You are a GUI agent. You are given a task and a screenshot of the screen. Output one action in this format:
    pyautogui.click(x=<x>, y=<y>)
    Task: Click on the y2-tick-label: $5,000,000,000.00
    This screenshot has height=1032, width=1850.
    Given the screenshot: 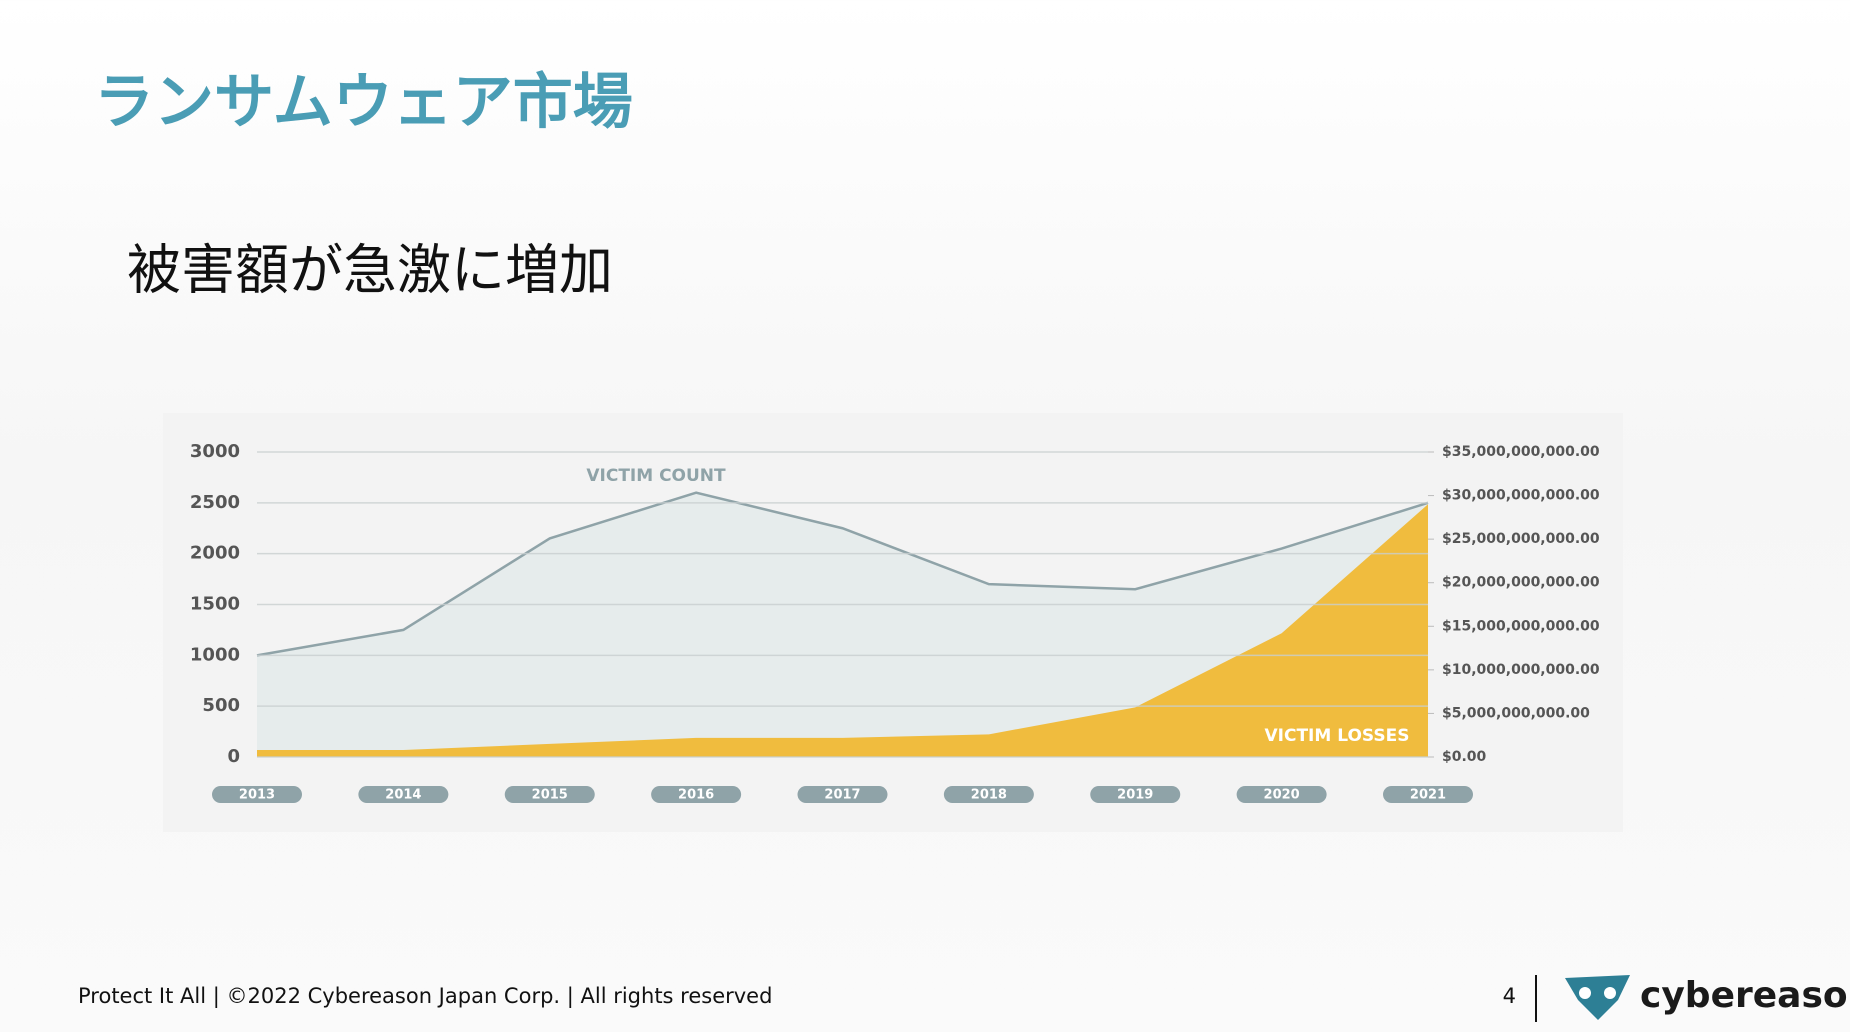 What is the action you would take?
    pyautogui.click(x=1516, y=713)
    